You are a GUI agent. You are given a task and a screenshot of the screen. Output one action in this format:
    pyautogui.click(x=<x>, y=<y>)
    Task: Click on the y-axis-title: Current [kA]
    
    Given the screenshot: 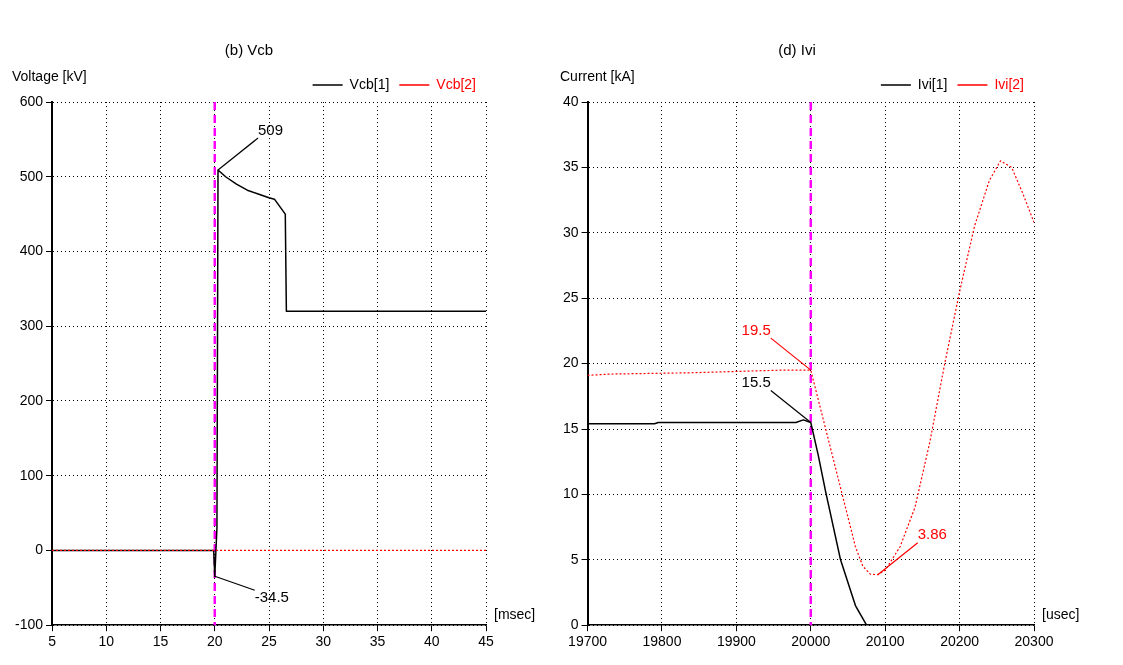 What is the action you would take?
    pyautogui.click(x=597, y=75)
    